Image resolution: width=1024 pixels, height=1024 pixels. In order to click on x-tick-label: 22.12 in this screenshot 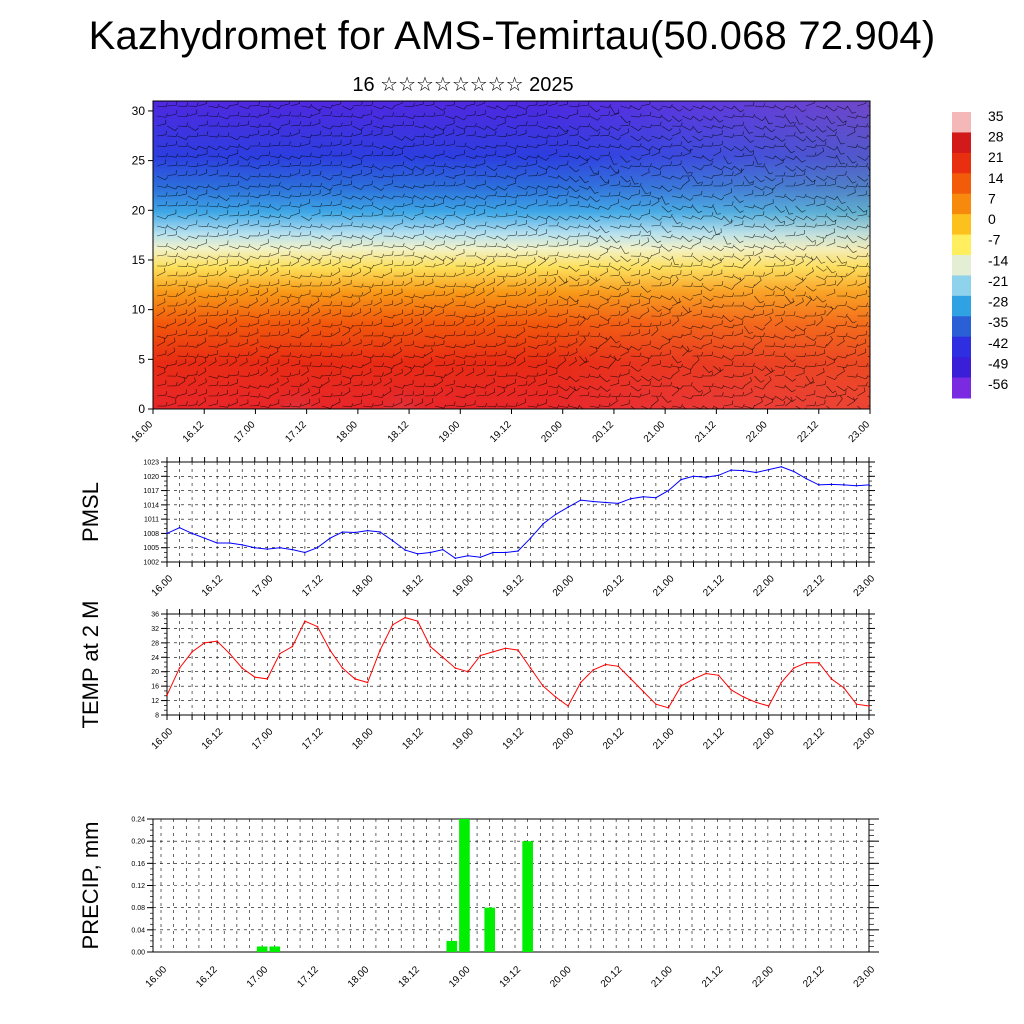, I will do `click(808, 432)`.